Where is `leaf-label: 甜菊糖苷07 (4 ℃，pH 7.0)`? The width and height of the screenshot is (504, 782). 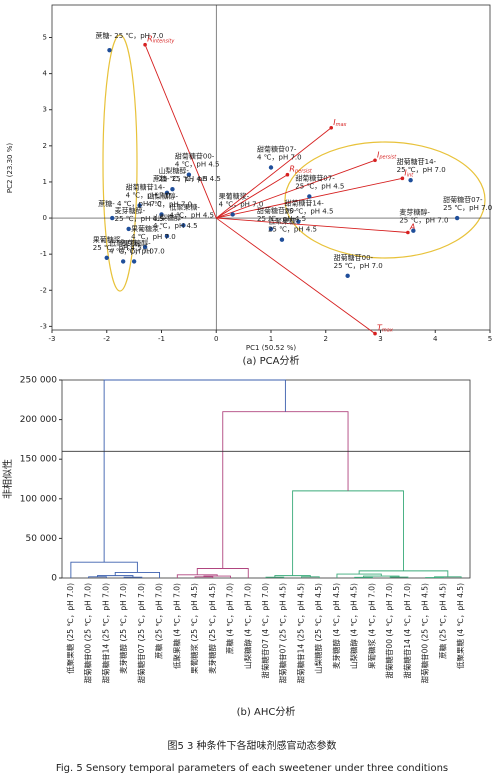
leaf-label: 甜菊糖苷07 (4 ℃，pH 7.0) is located at coordinates (265, 631).